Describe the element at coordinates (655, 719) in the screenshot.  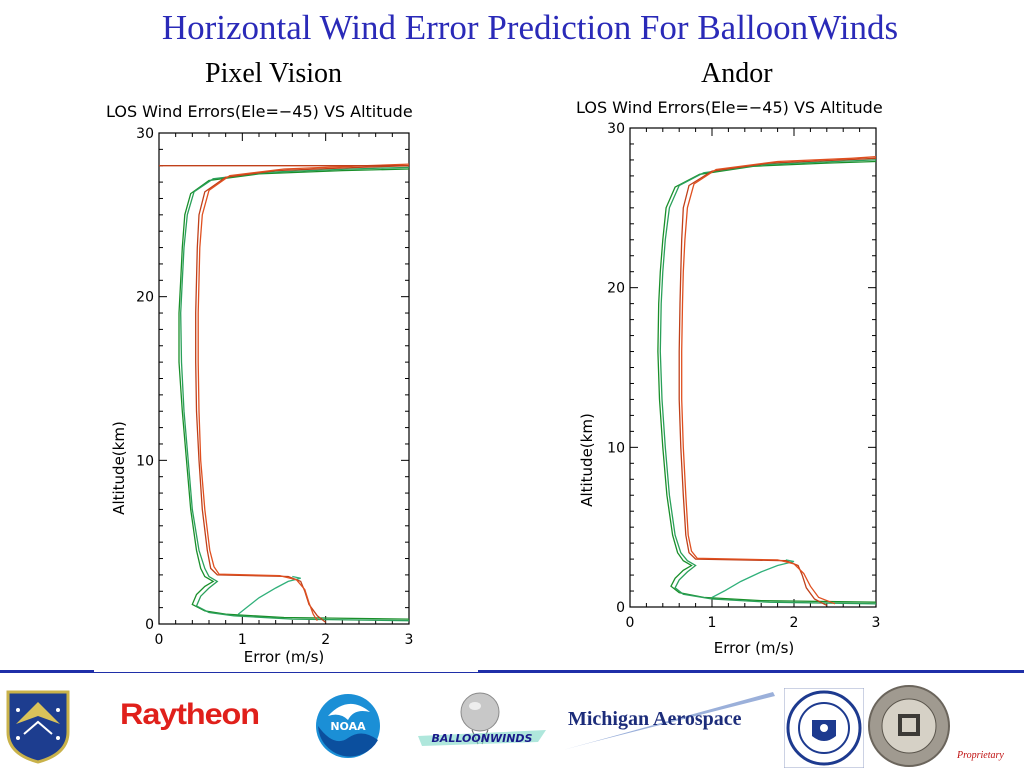
I see `michigan-aerospace-wordmark: Michigan Aerospace` at that location.